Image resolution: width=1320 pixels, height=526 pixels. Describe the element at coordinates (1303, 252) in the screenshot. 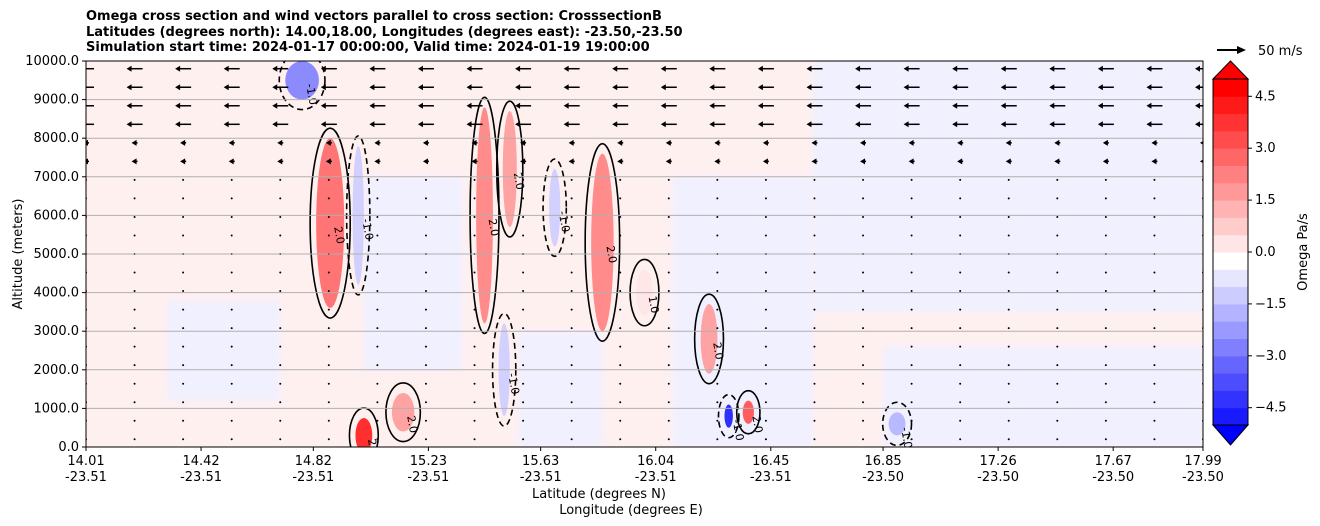

I see `colorbar-label: Omega Pa/s` at that location.